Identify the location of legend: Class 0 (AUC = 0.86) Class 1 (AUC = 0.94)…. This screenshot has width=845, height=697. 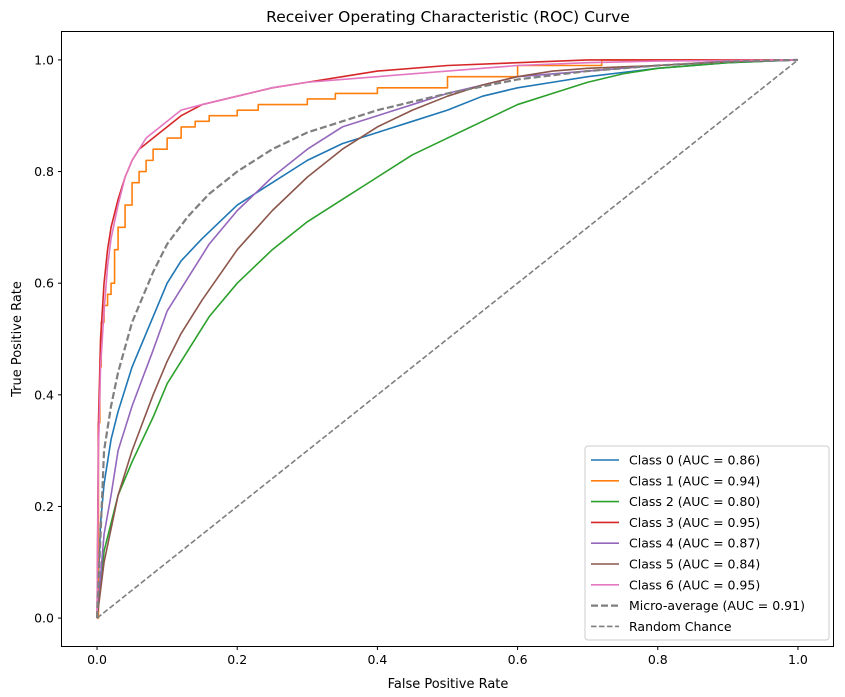
(707, 543).